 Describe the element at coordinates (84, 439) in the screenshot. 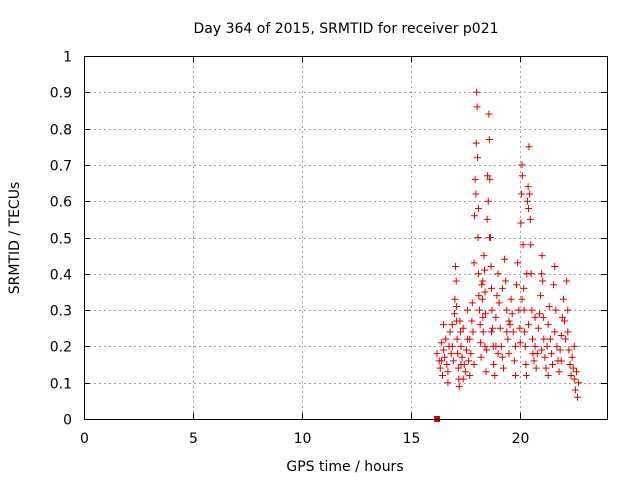

I see `x-tick-label: 0` at that location.